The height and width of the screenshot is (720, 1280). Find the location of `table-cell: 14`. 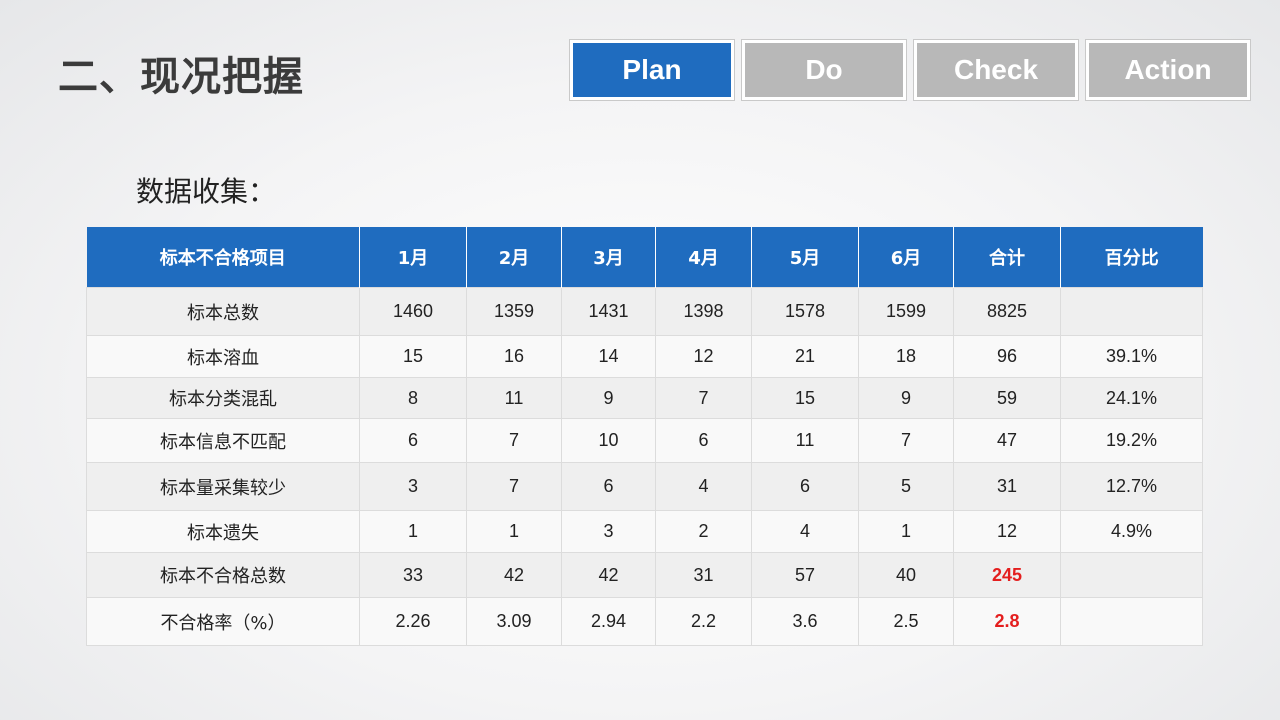

table-cell: 14 is located at coordinates (608, 356).